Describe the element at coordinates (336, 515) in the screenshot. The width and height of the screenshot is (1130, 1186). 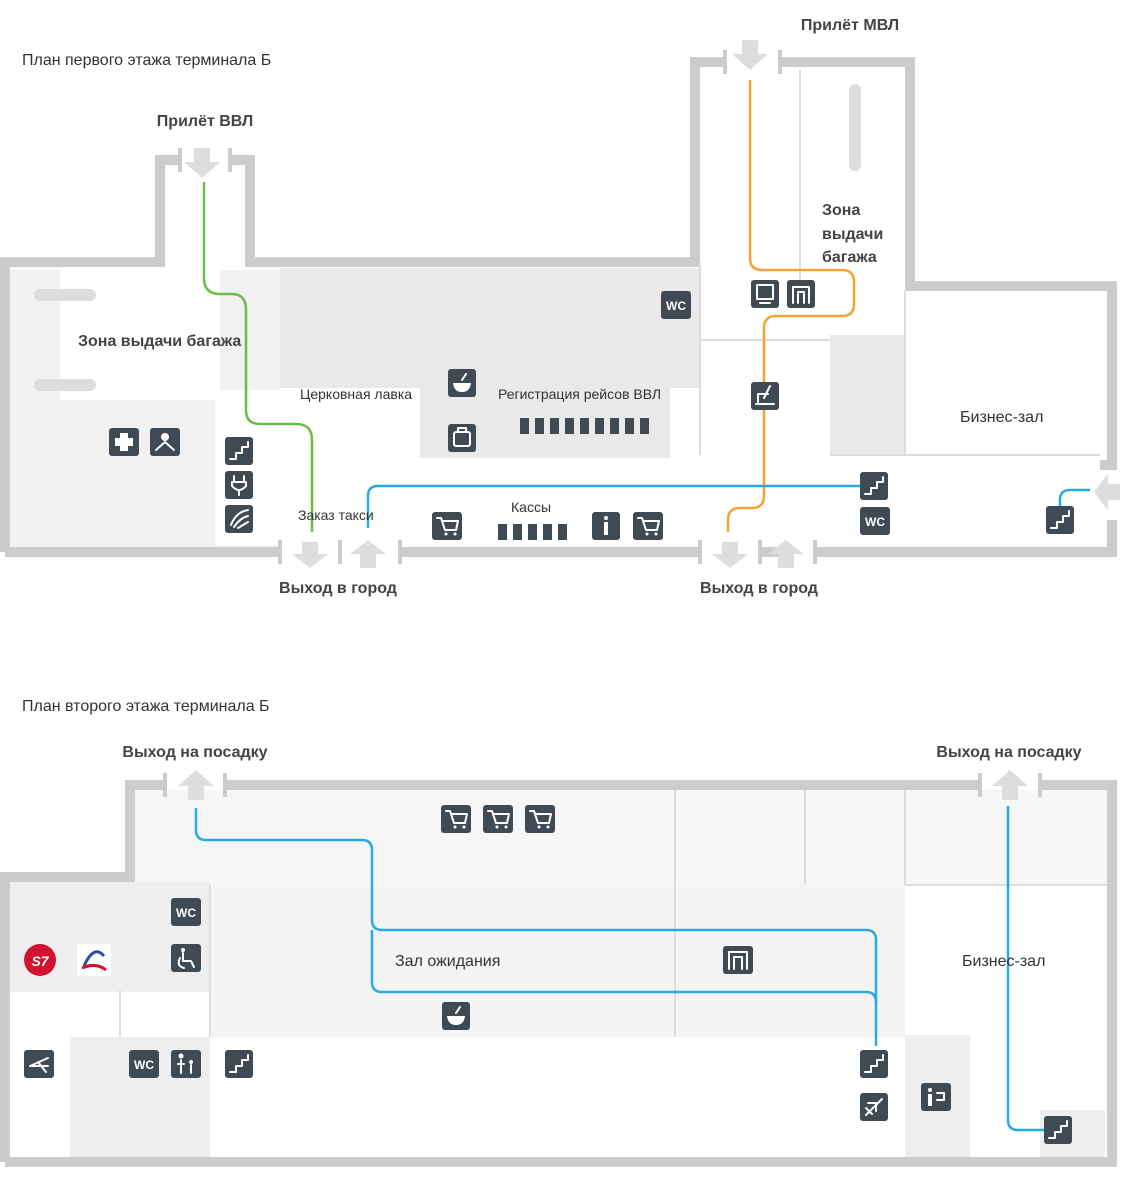
I see `taxi-label: Заказ такси` at that location.